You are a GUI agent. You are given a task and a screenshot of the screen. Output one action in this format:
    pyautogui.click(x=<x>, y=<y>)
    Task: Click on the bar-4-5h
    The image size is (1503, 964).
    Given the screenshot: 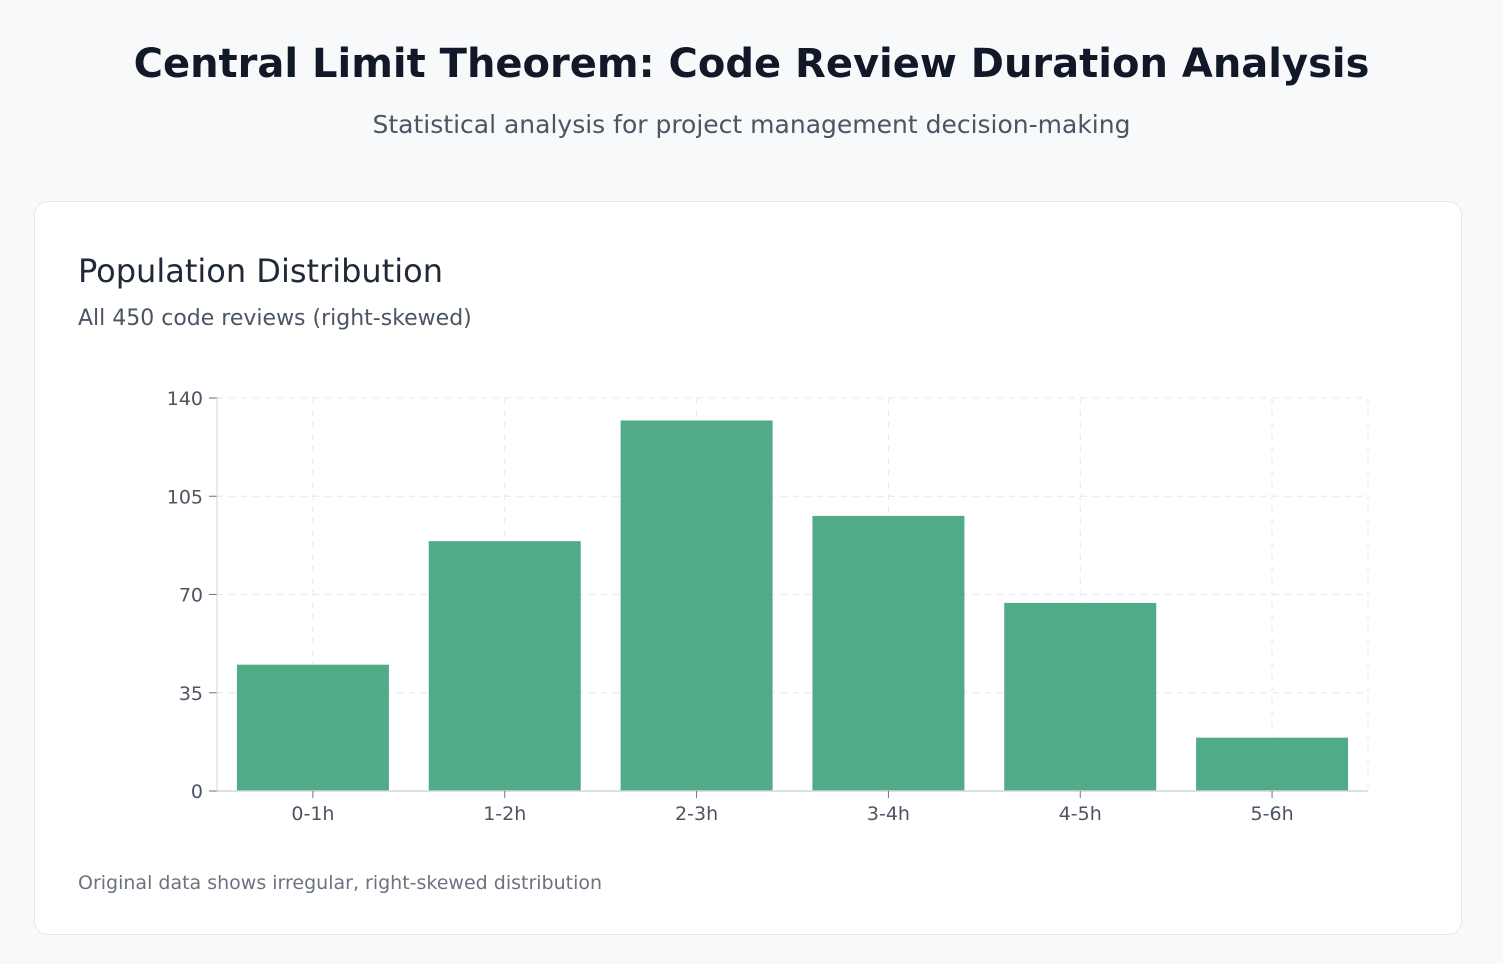 What is the action you would take?
    pyautogui.click(x=1080, y=696)
    